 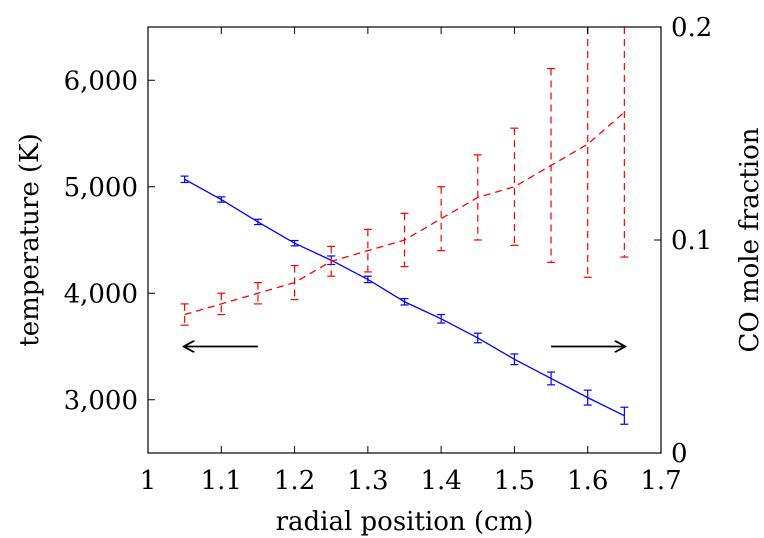 I want to click on x-tick-label: 1.6, so click(x=587, y=481).